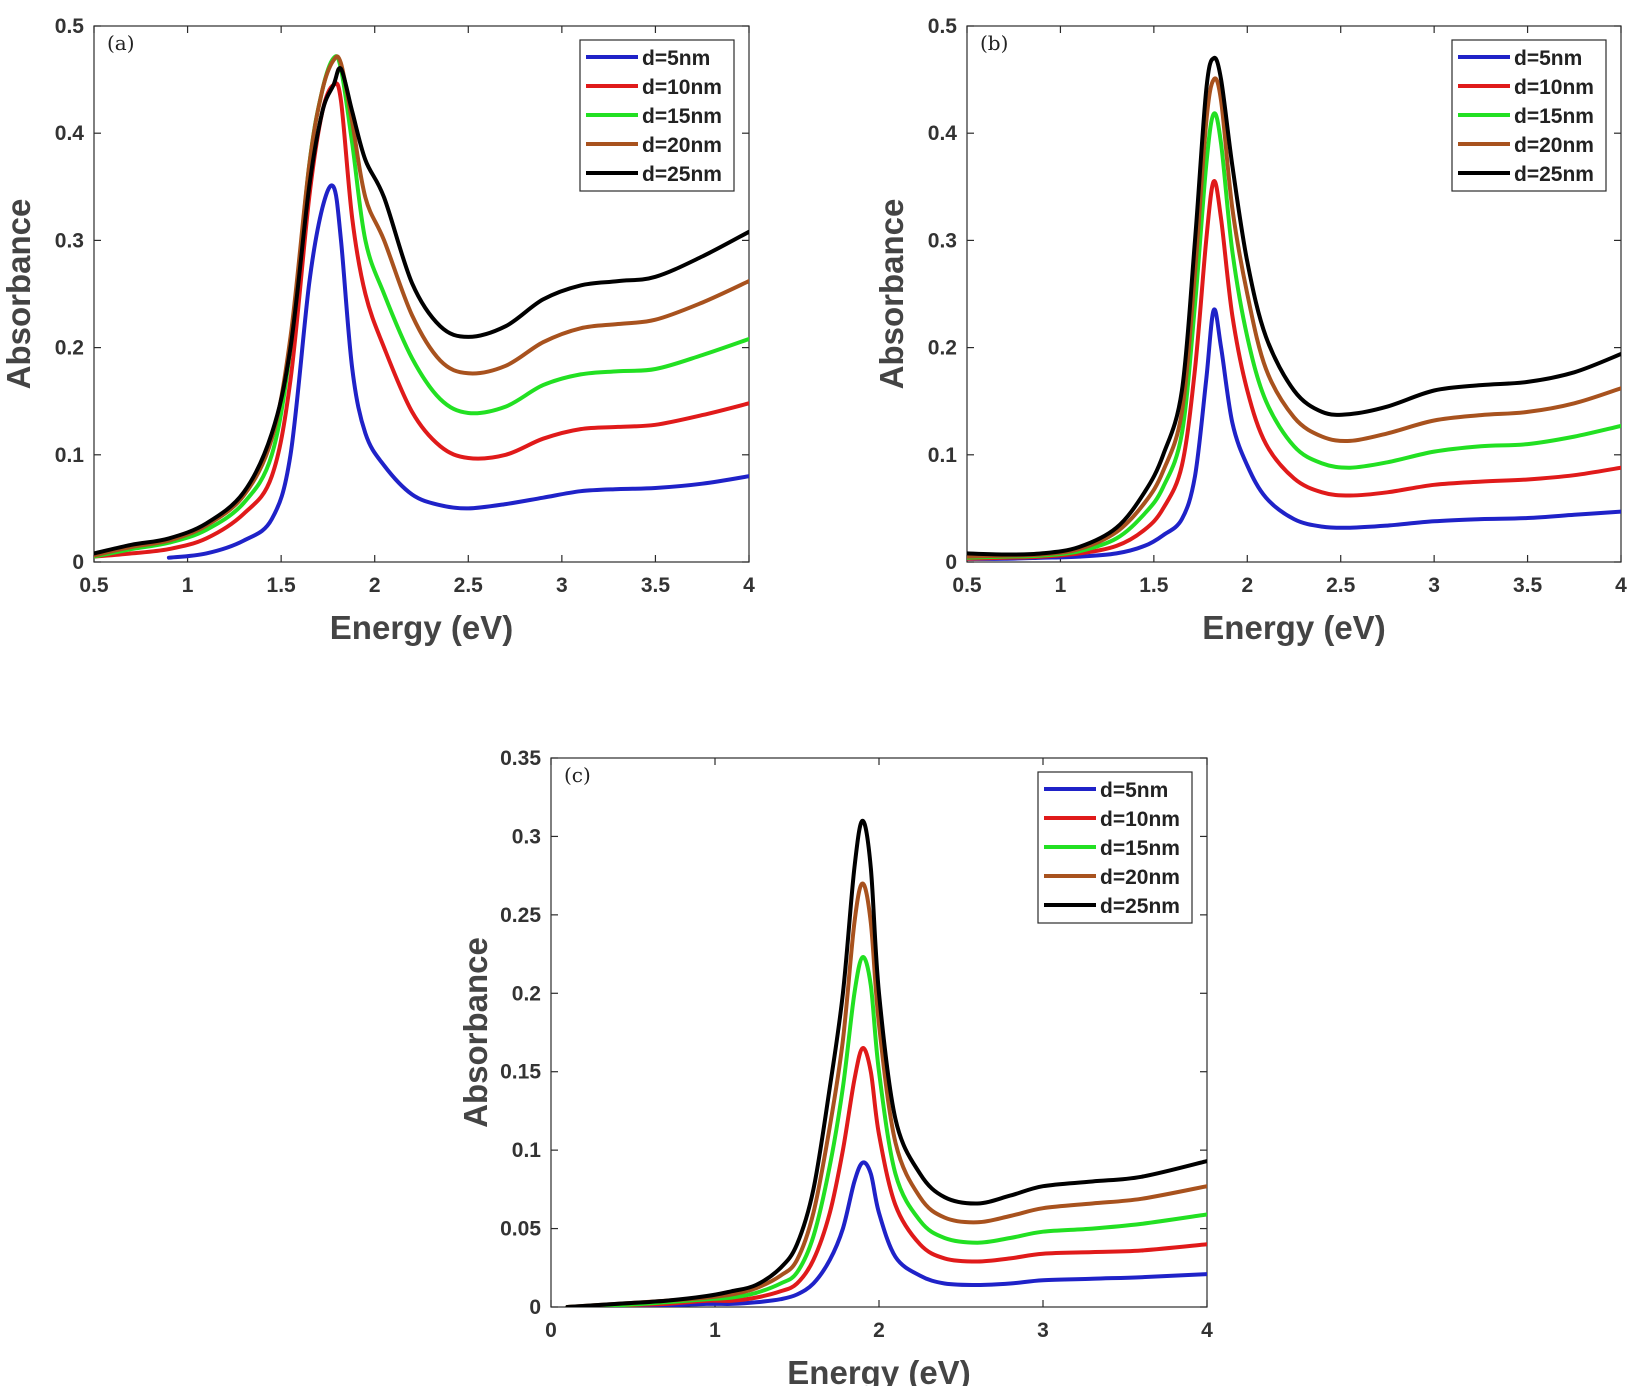 This screenshot has width=1640, height=1386. Describe the element at coordinates (577, 775) in the screenshot. I see `panel-label: (c)` at that location.